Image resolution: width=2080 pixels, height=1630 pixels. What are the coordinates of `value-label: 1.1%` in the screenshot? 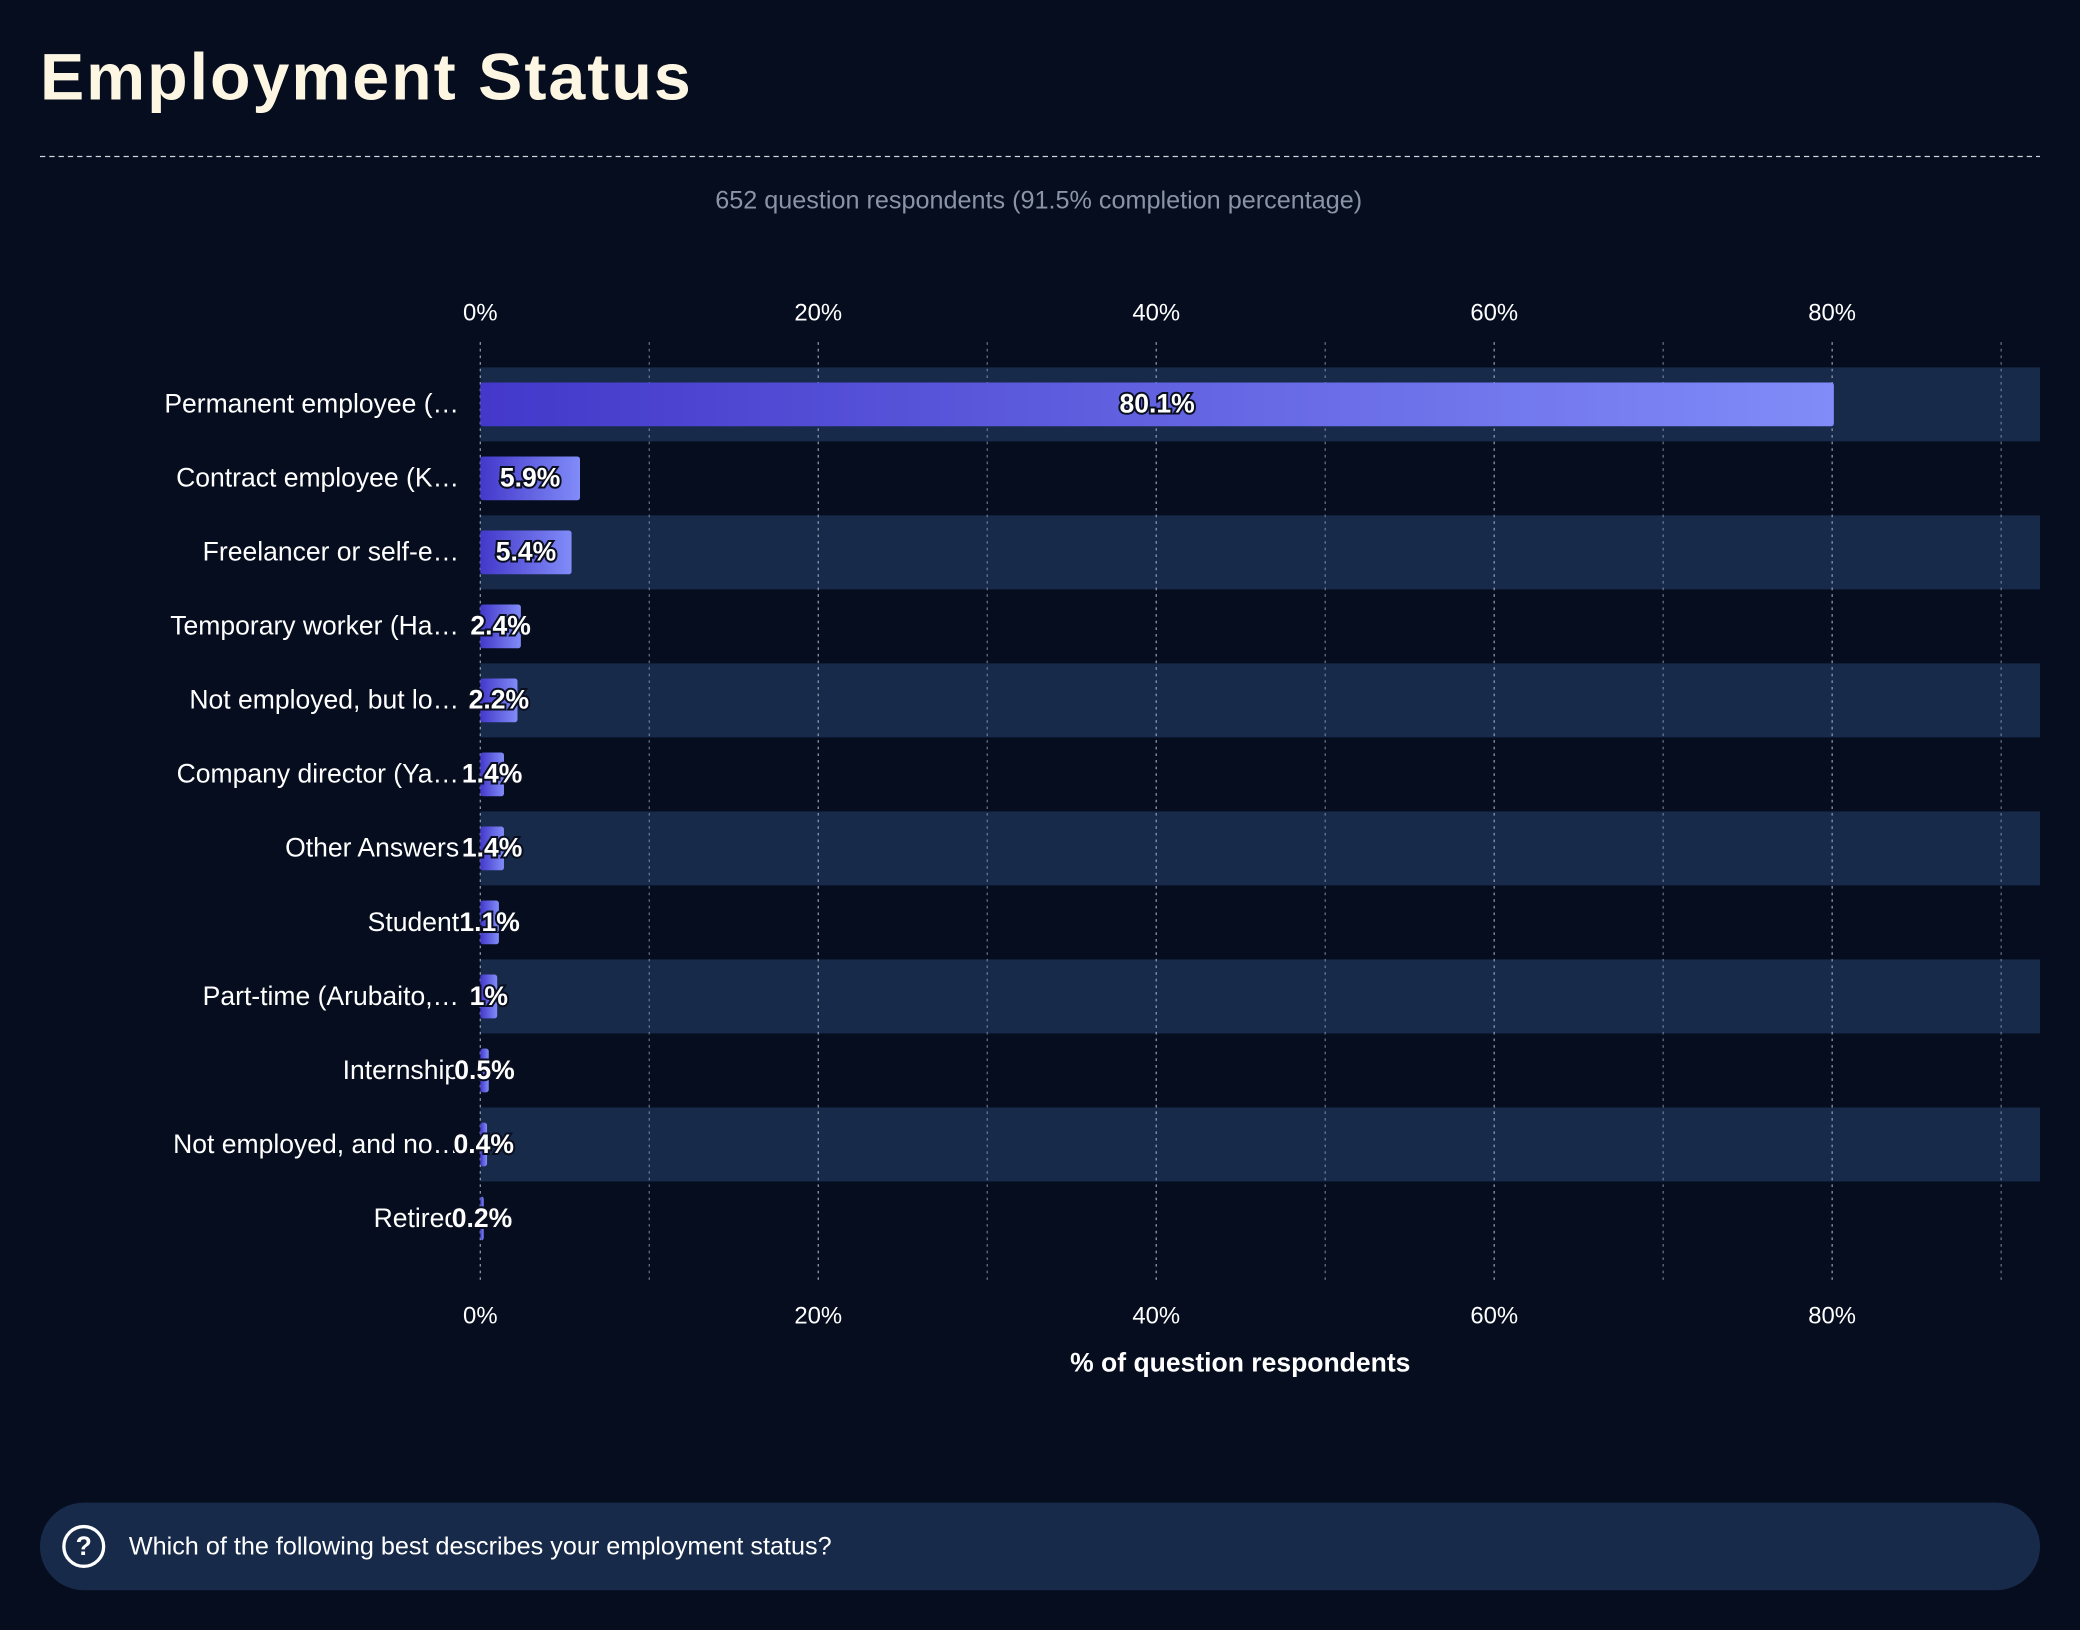 It's located at (489, 922).